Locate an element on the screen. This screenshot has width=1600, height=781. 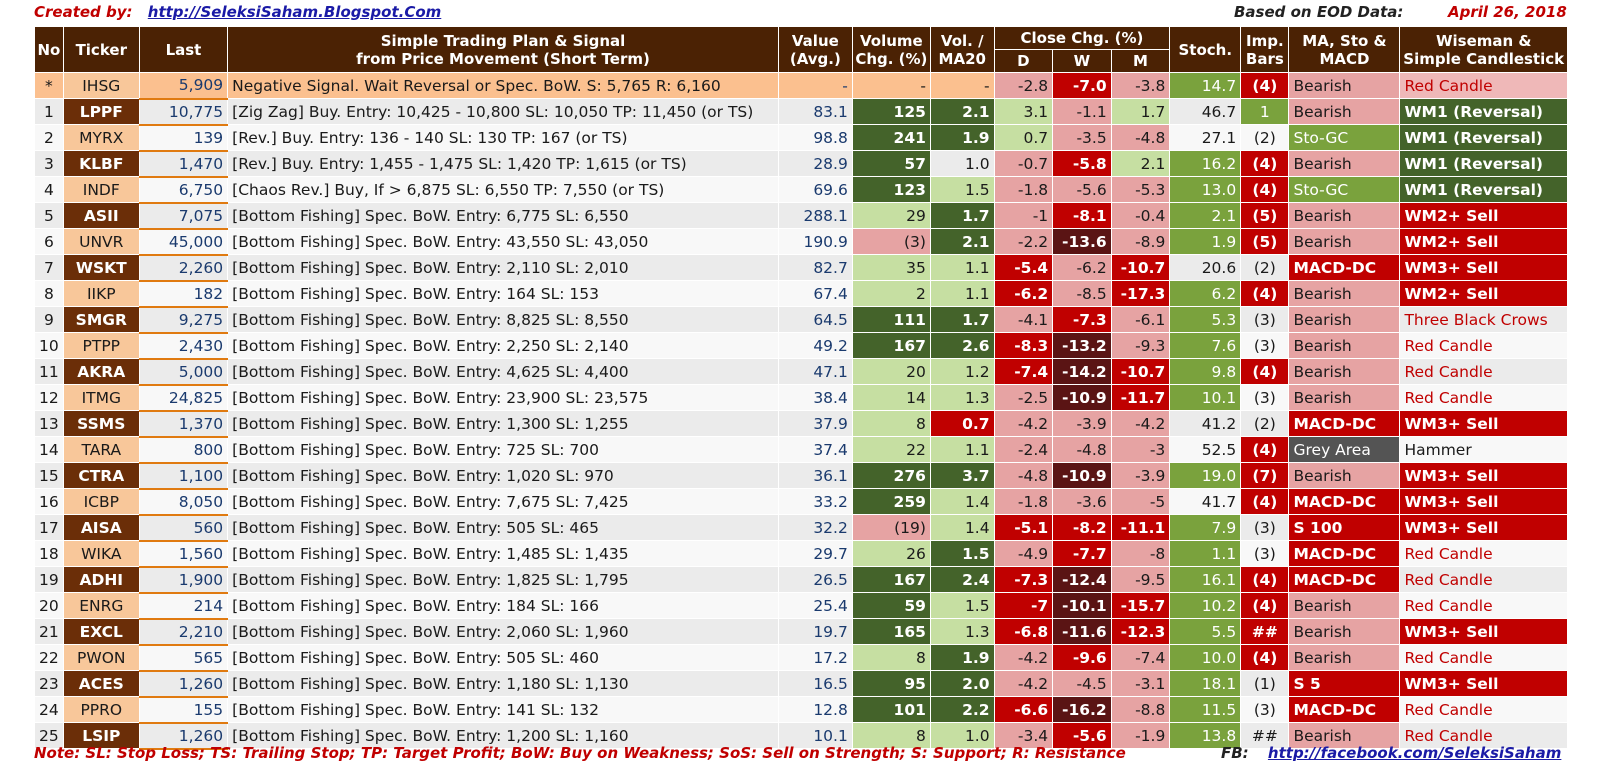
col-imp-bars: Imp. Bars is located at coordinates (1265, 49).